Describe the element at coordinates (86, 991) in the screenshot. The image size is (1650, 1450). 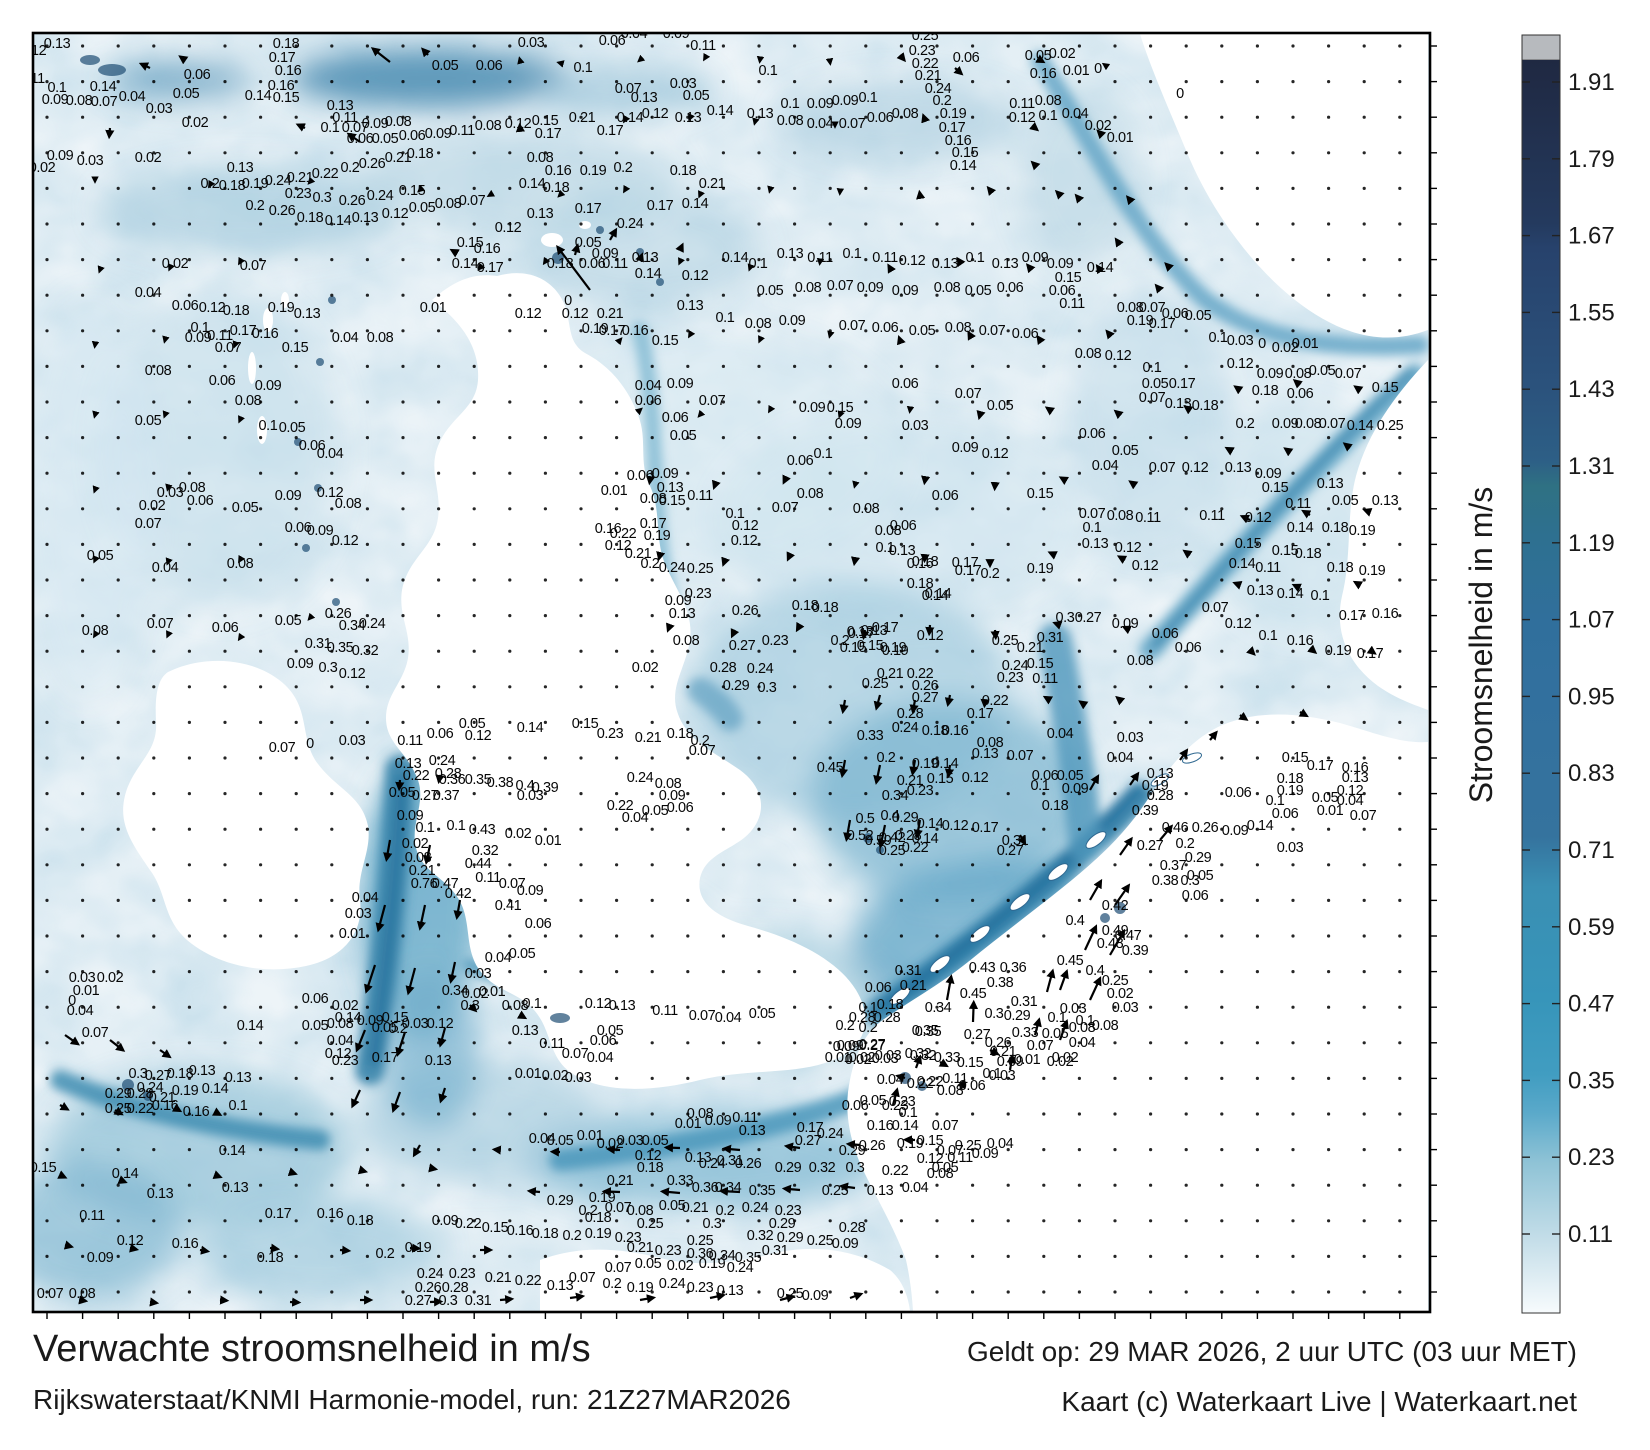
I see `current-value-label: 0.01` at that location.